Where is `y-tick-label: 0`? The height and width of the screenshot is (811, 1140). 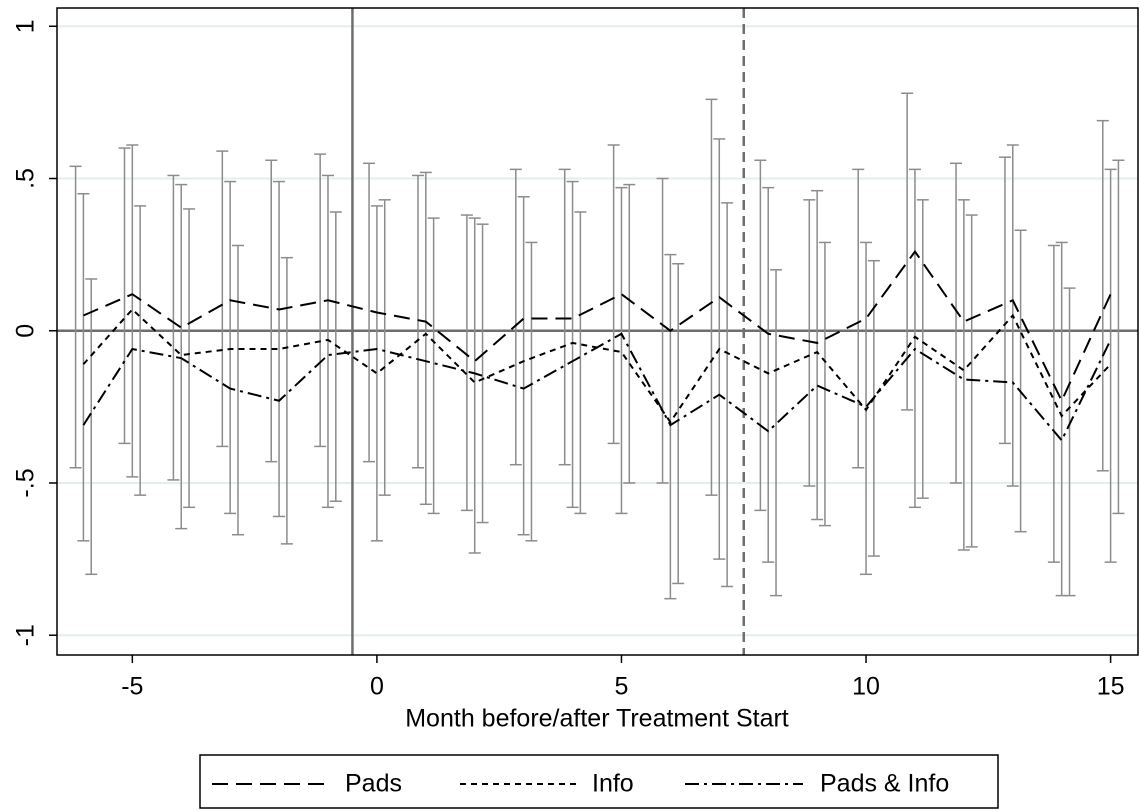 y-tick-label: 0 is located at coordinates (26, 331).